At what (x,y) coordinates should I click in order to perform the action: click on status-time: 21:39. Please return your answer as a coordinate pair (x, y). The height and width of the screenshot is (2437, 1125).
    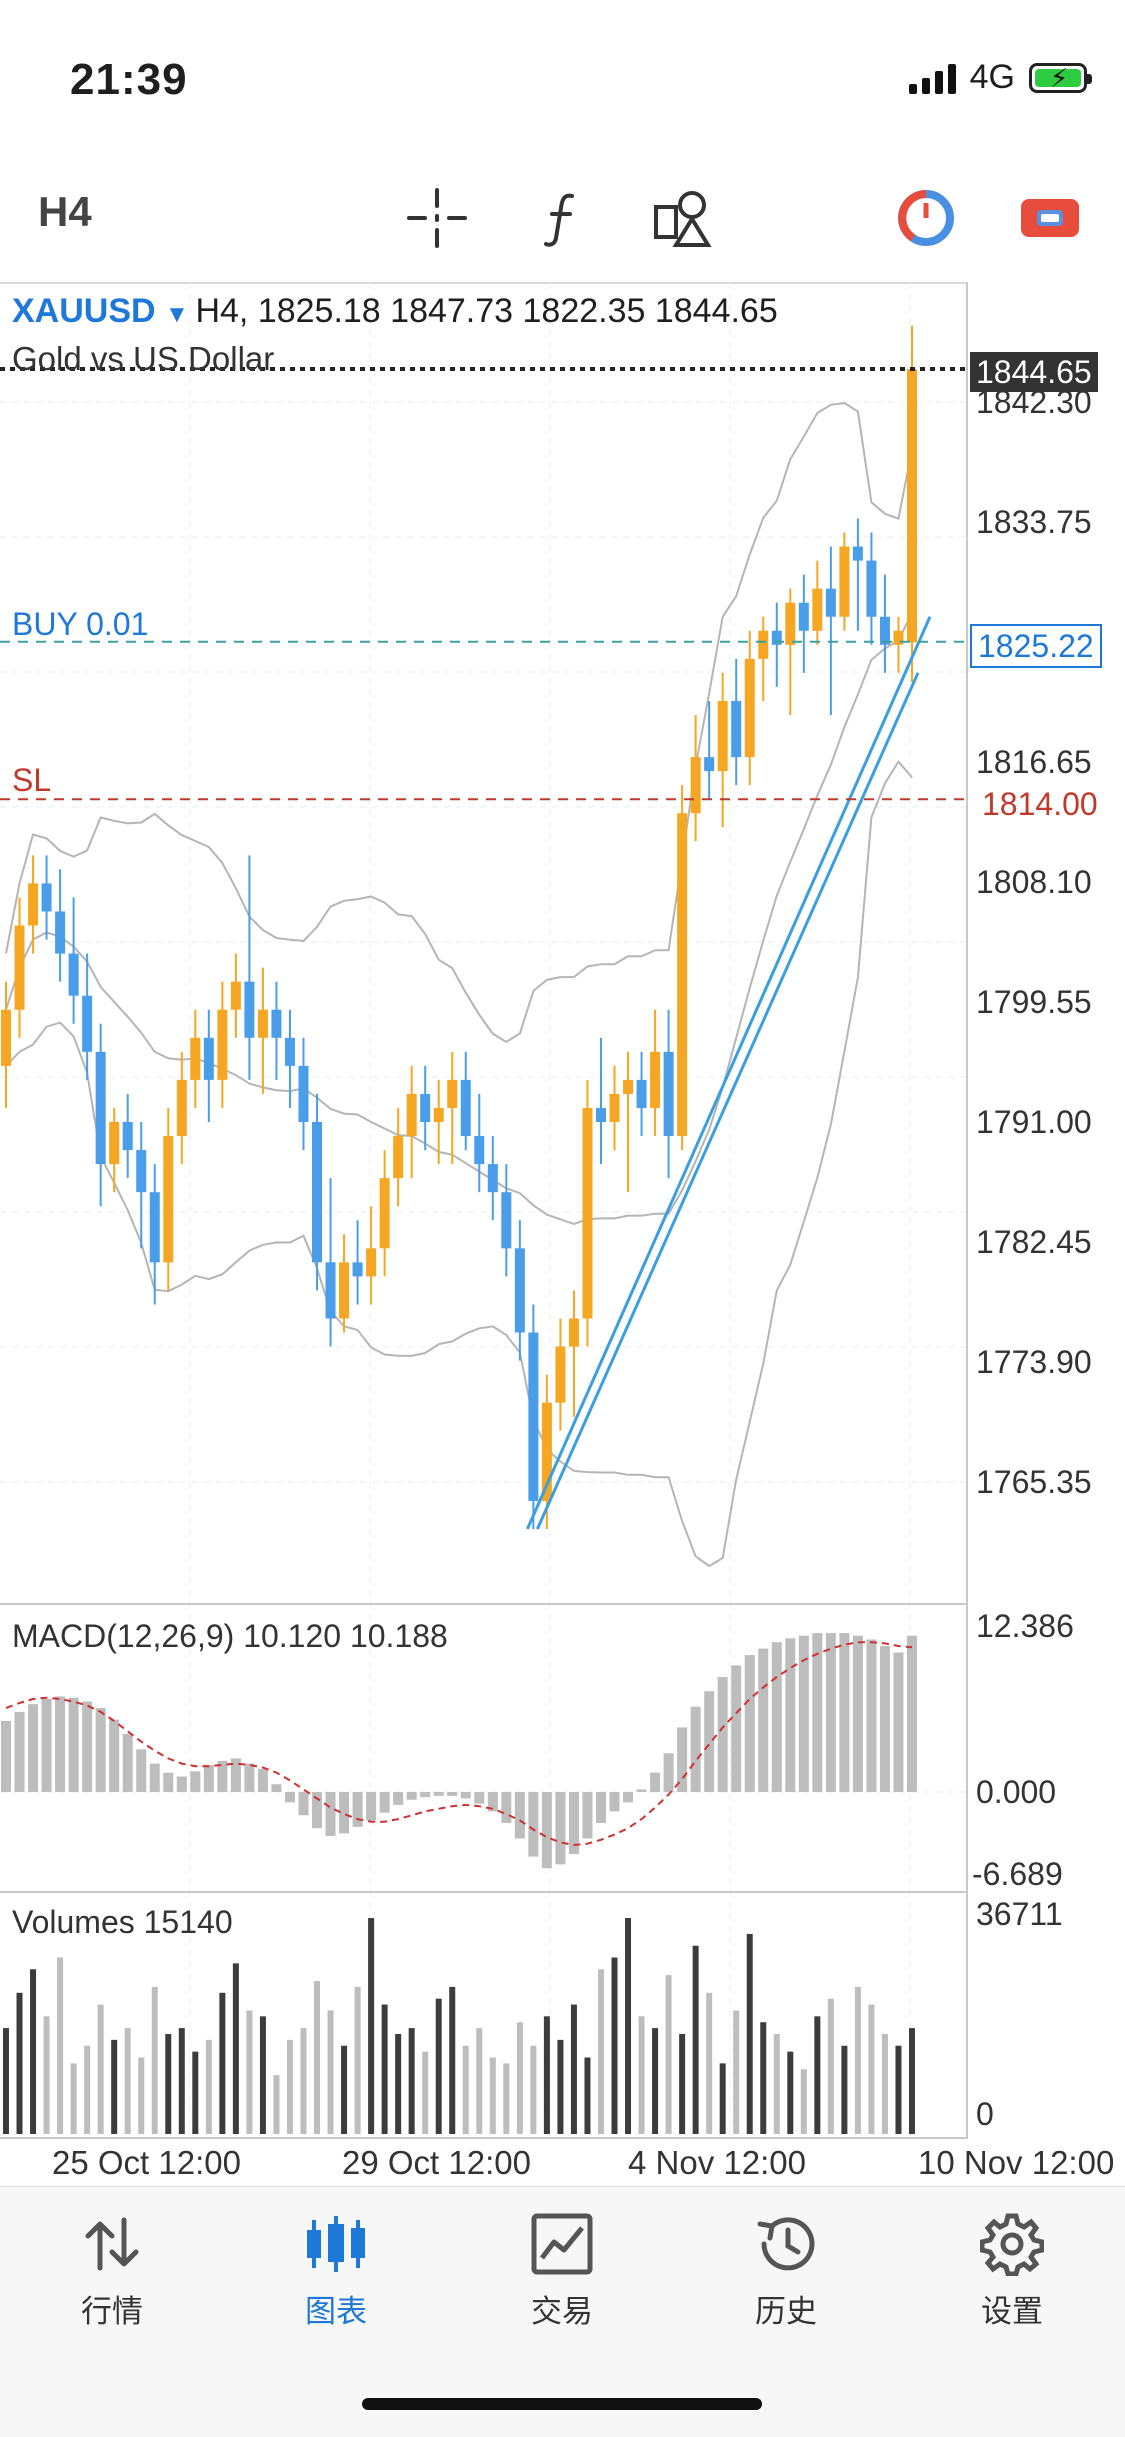
    Looking at the image, I should click on (129, 79).